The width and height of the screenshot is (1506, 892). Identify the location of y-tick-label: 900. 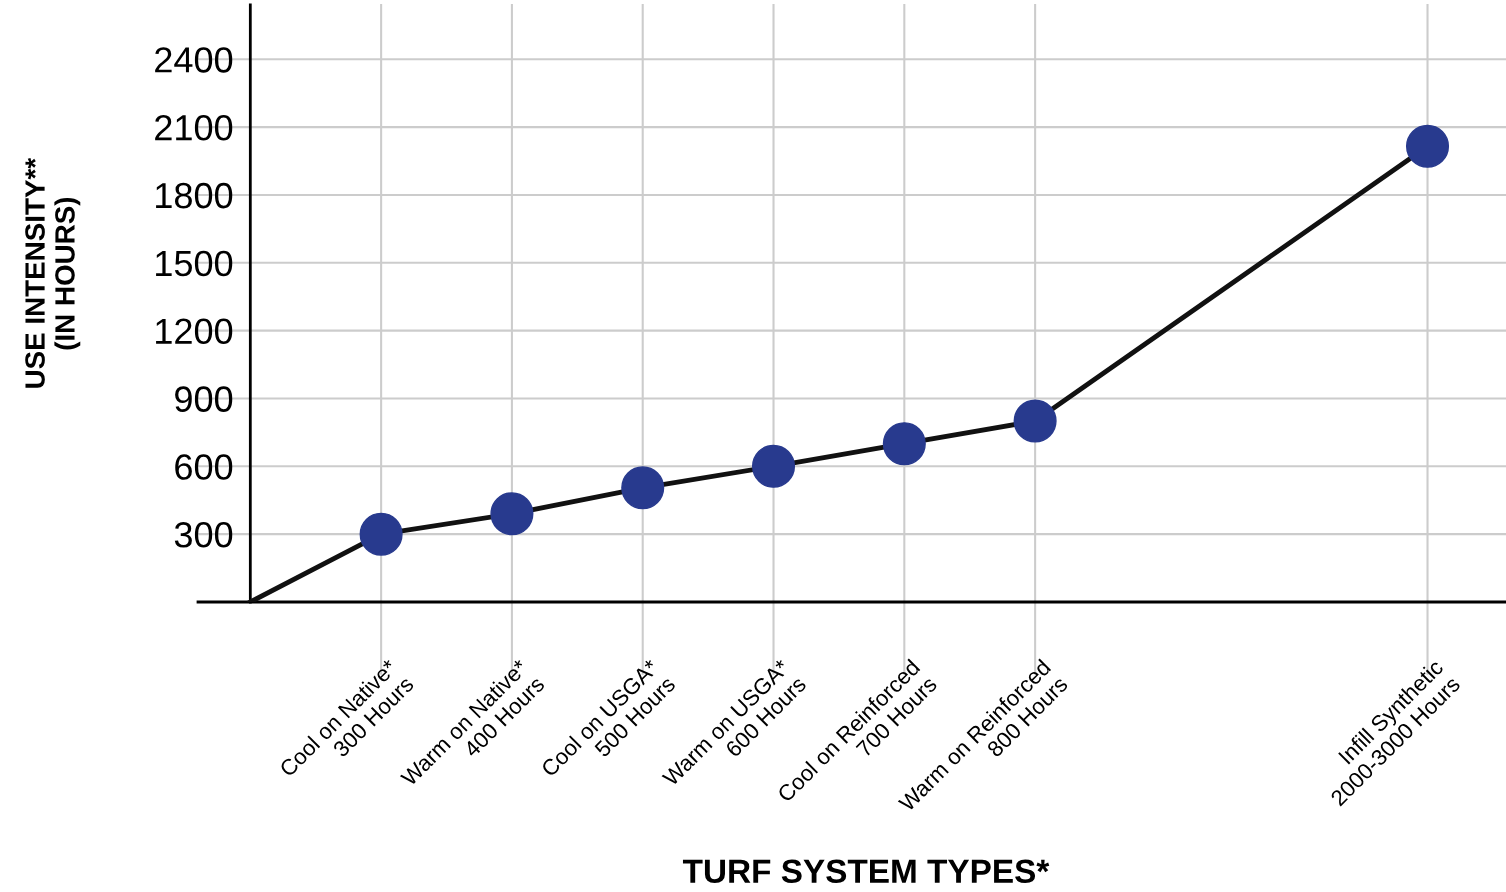
(204, 399).